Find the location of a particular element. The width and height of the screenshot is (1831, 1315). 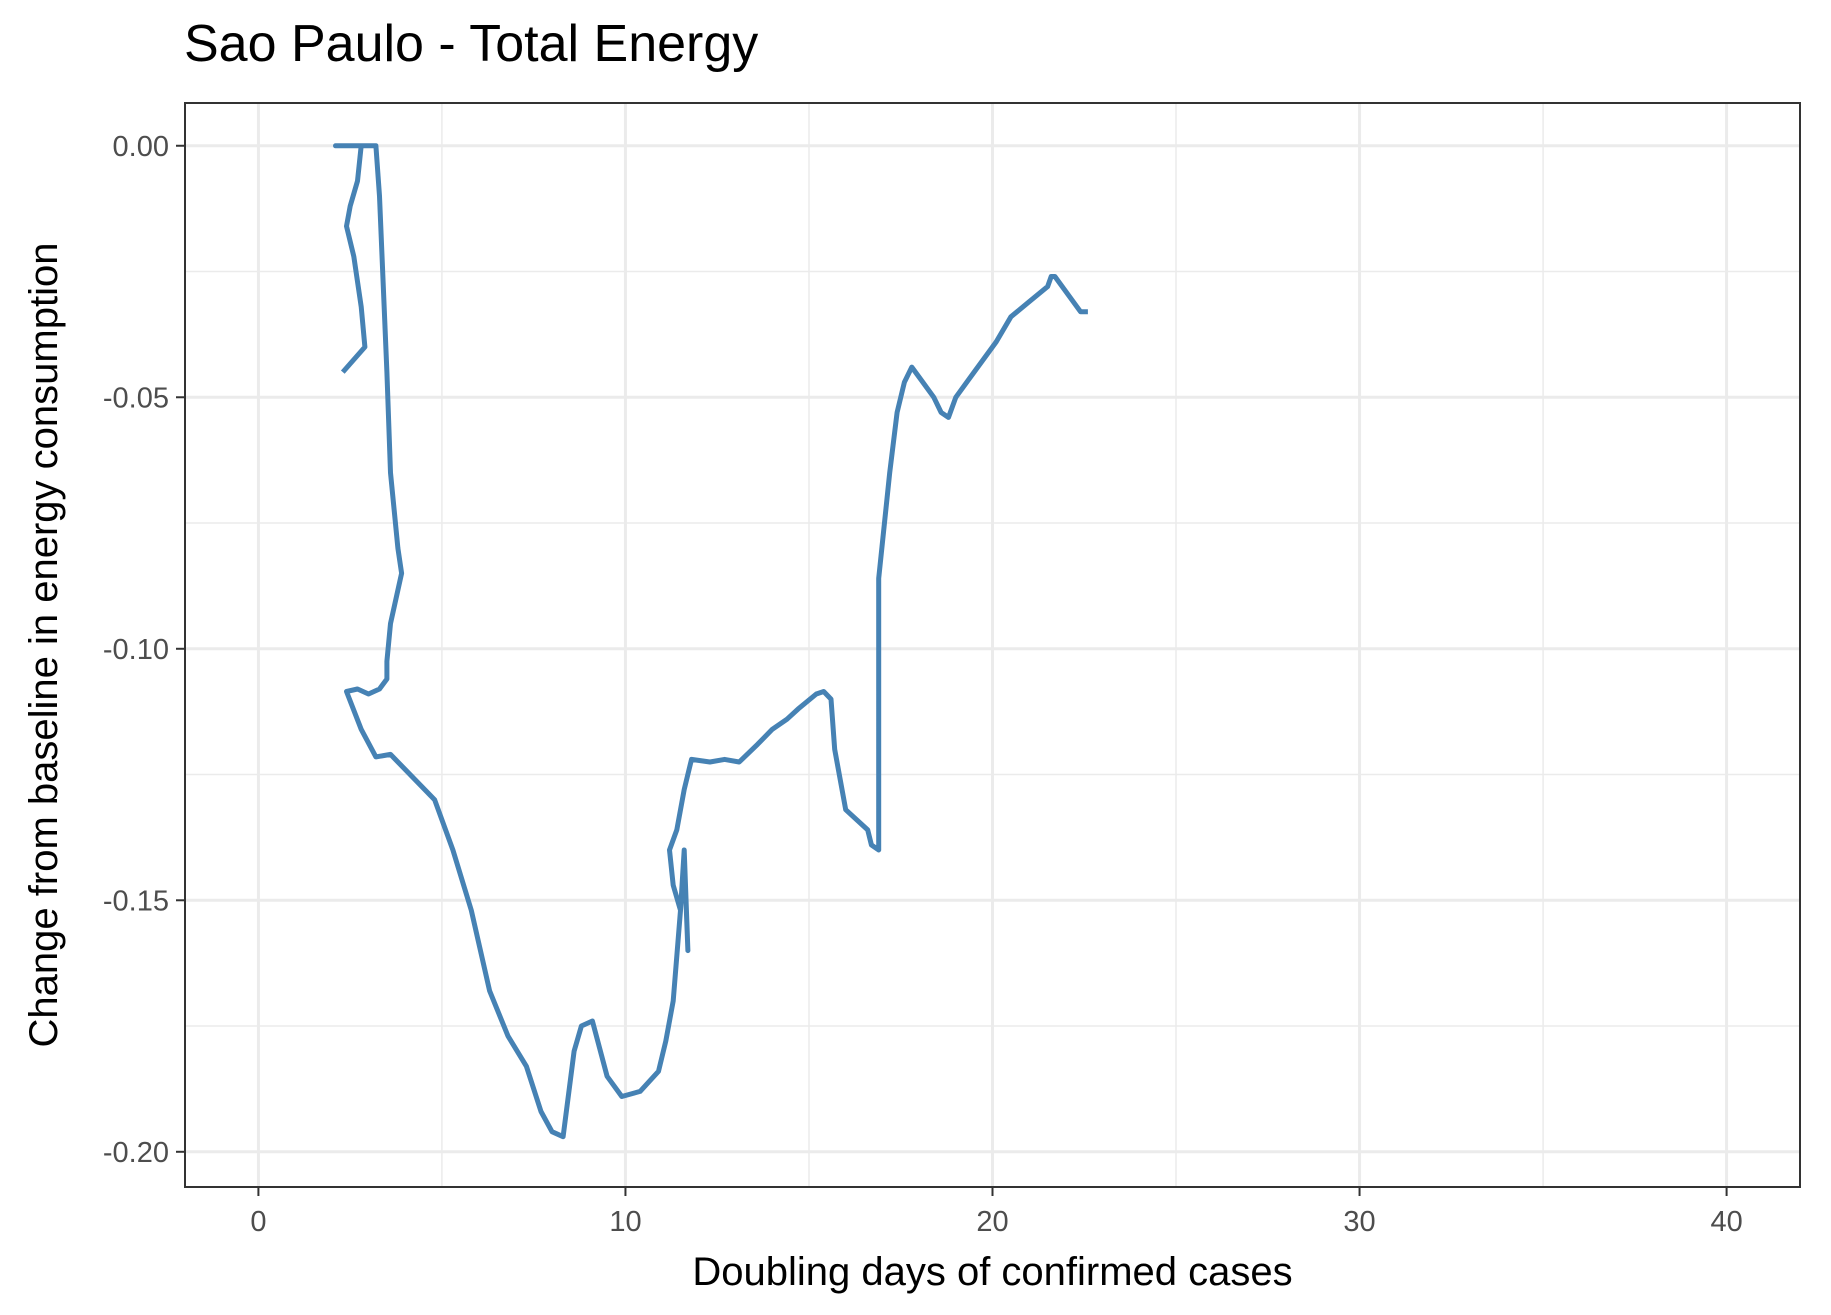

x-tick-label: 40 is located at coordinates (1726, 1222).